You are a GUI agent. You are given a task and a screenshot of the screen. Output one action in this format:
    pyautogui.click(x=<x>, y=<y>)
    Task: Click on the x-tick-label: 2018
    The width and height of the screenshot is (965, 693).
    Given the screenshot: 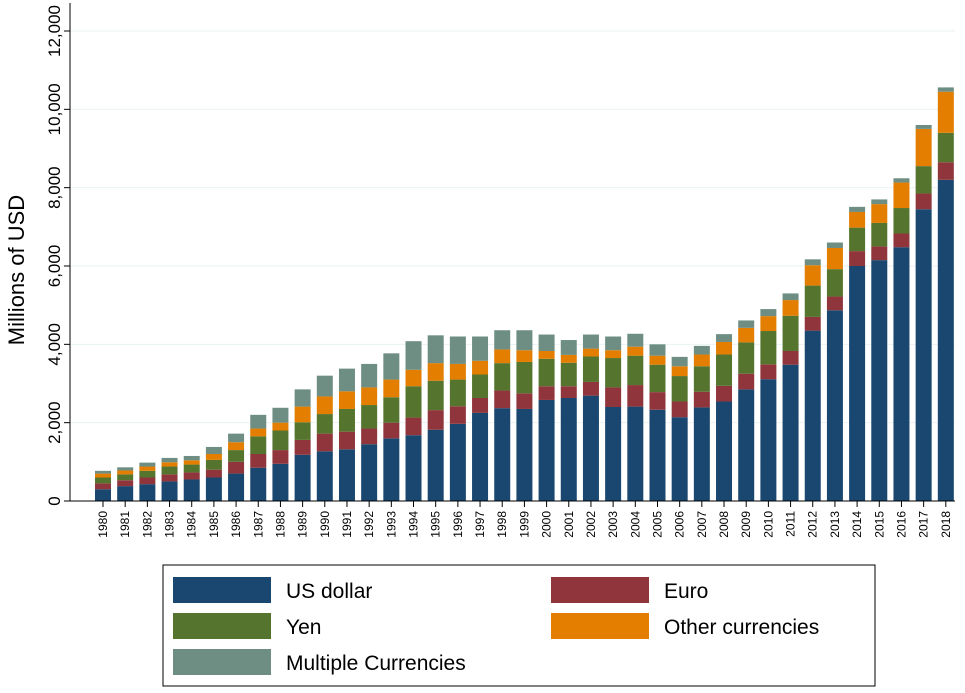 What is the action you would take?
    pyautogui.click(x=946, y=524)
    